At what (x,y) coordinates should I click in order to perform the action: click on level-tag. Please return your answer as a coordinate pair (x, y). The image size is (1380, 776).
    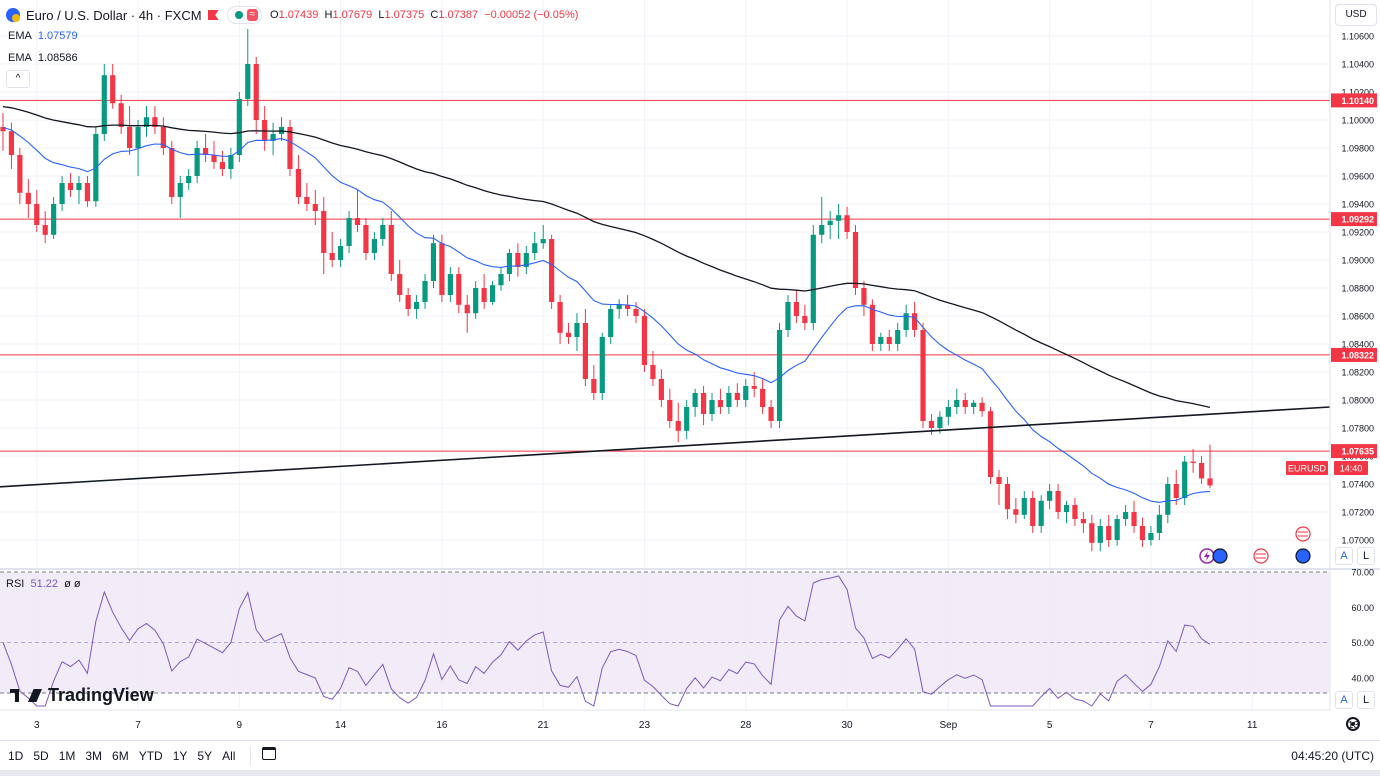
    Looking at the image, I should click on (1354, 354).